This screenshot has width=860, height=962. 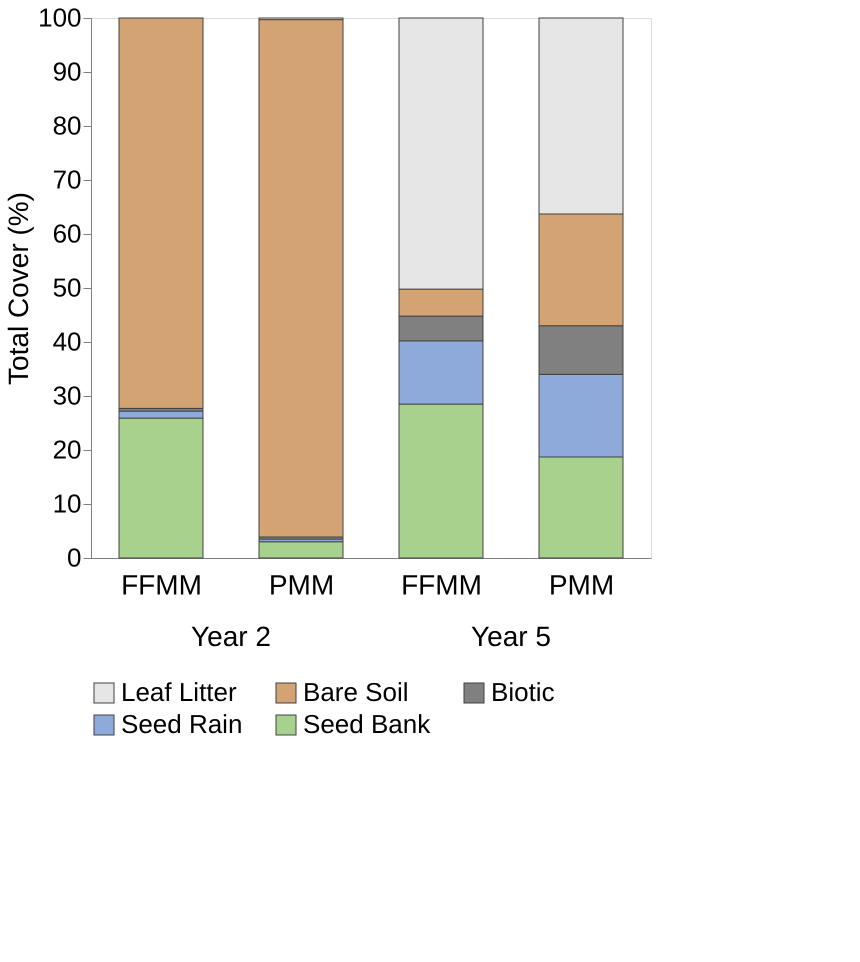 What do you see at coordinates (67, 125) in the screenshot?
I see `y-tick-label: 80` at bounding box center [67, 125].